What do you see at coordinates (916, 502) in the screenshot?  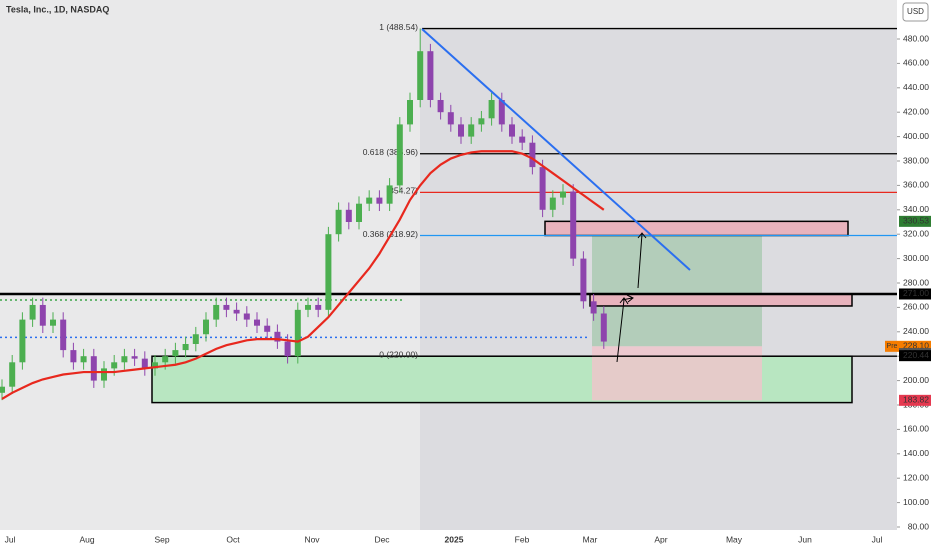 I see `y-tick-label: 100.00` at bounding box center [916, 502].